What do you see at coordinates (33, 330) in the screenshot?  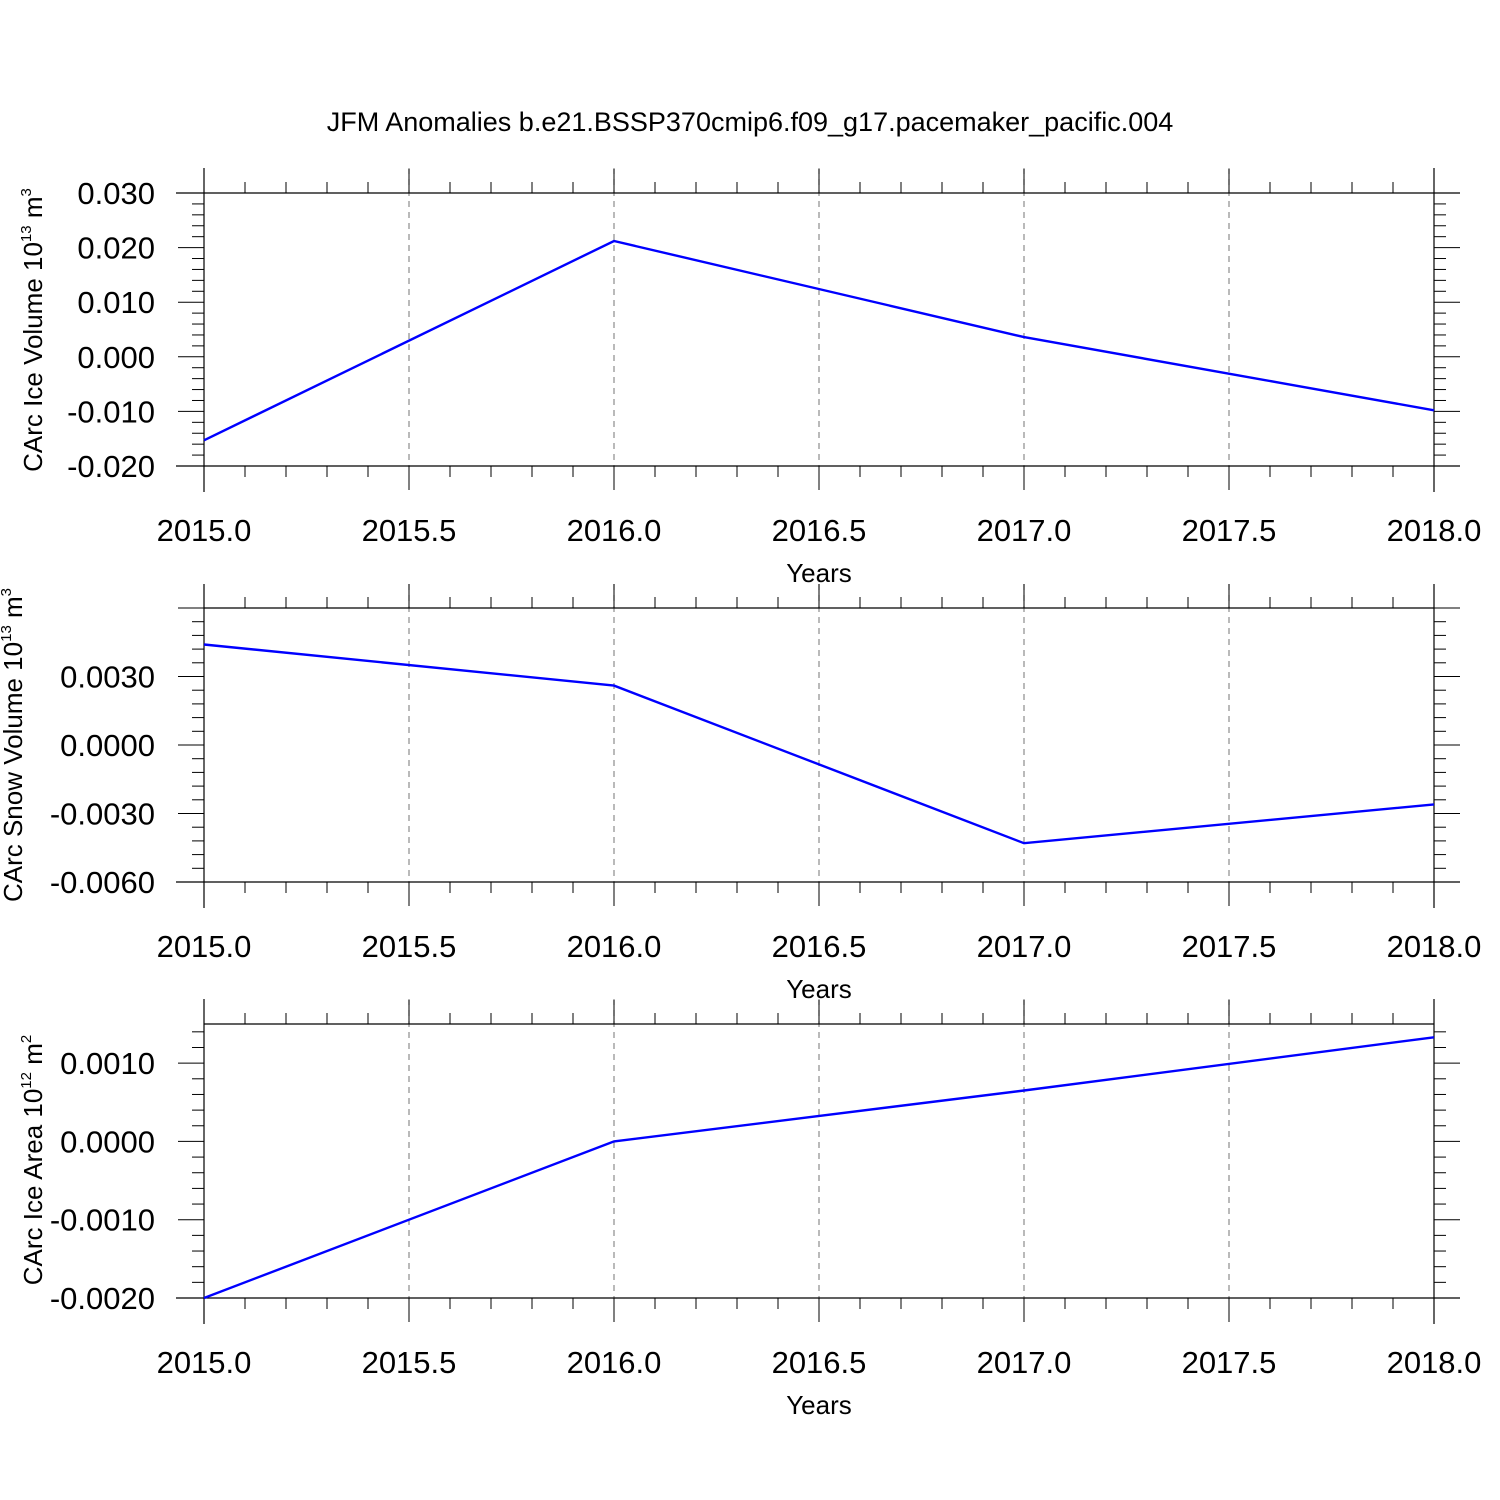 I see `y-axis-title: CArc Ice Volume 1013 m3` at bounding box center [33, 330].